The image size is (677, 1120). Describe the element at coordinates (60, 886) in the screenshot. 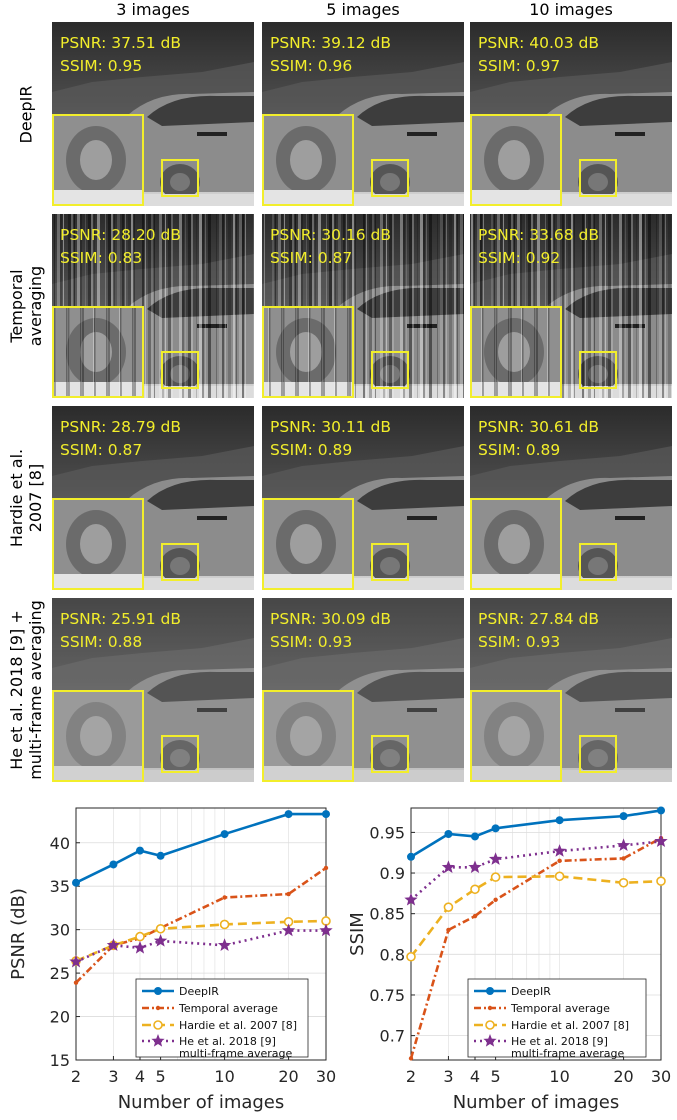

I see `y-tick-label: 35` at that location.